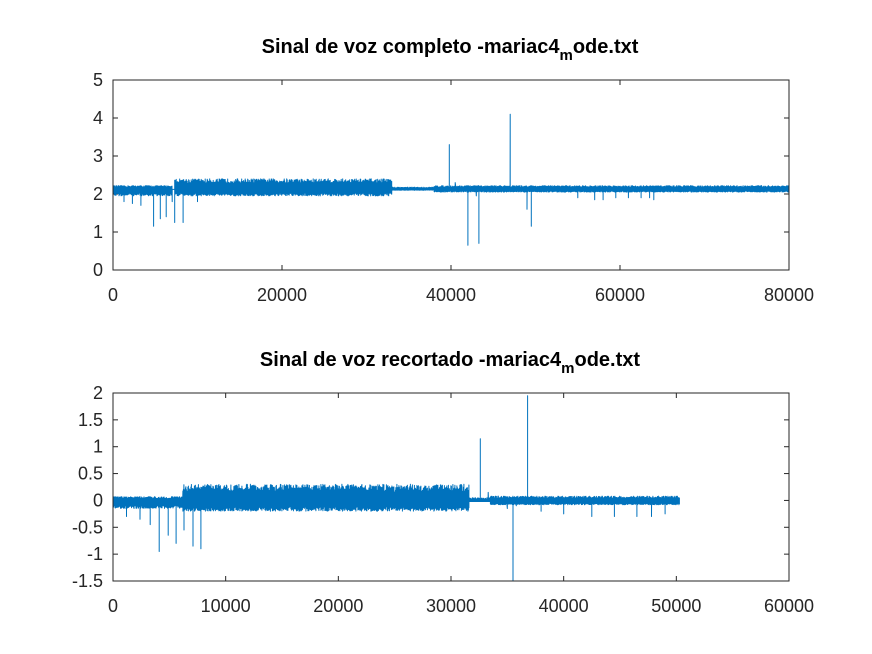 This screenshot has height=654, width=872. I want to click on y-tick-label: 5, so click(98, 80).